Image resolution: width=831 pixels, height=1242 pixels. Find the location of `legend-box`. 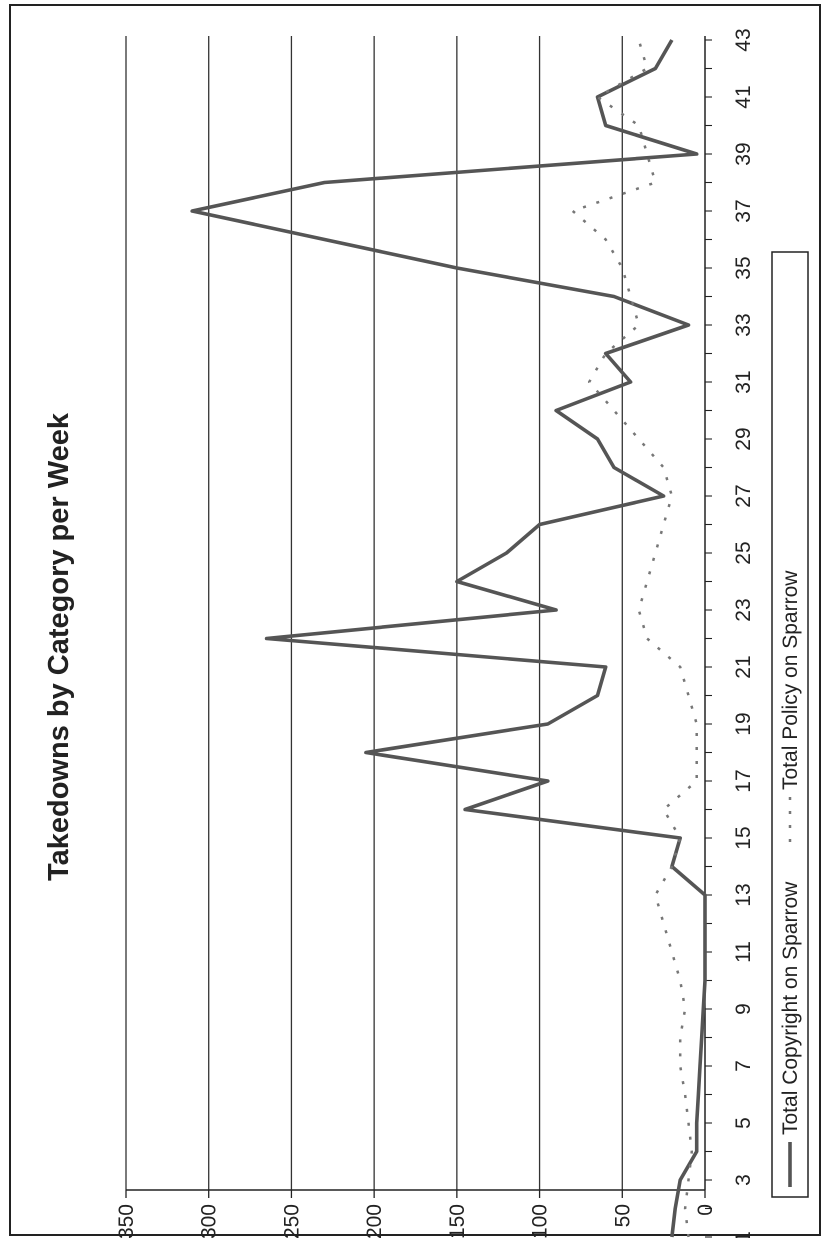

legend-box is located at coordinates (790, 724).